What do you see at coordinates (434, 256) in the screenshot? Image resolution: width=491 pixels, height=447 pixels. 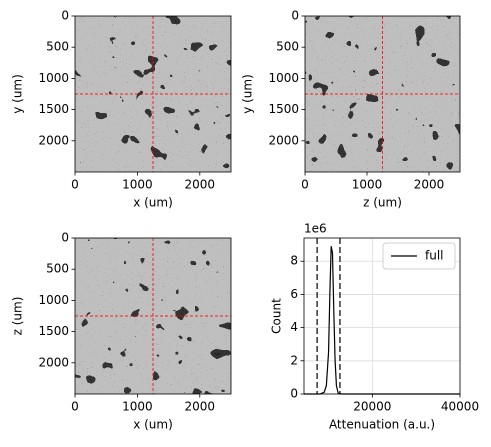 I see `legend-label: full` at bounding box center [434, 256].